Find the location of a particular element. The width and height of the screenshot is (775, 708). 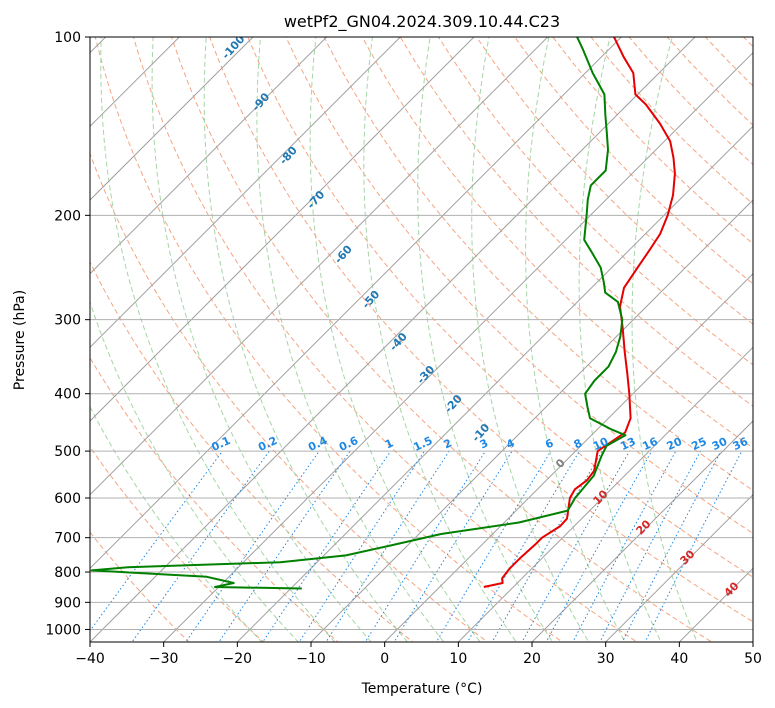

x-tick-label: −30 is located at coordinates (164, 659).